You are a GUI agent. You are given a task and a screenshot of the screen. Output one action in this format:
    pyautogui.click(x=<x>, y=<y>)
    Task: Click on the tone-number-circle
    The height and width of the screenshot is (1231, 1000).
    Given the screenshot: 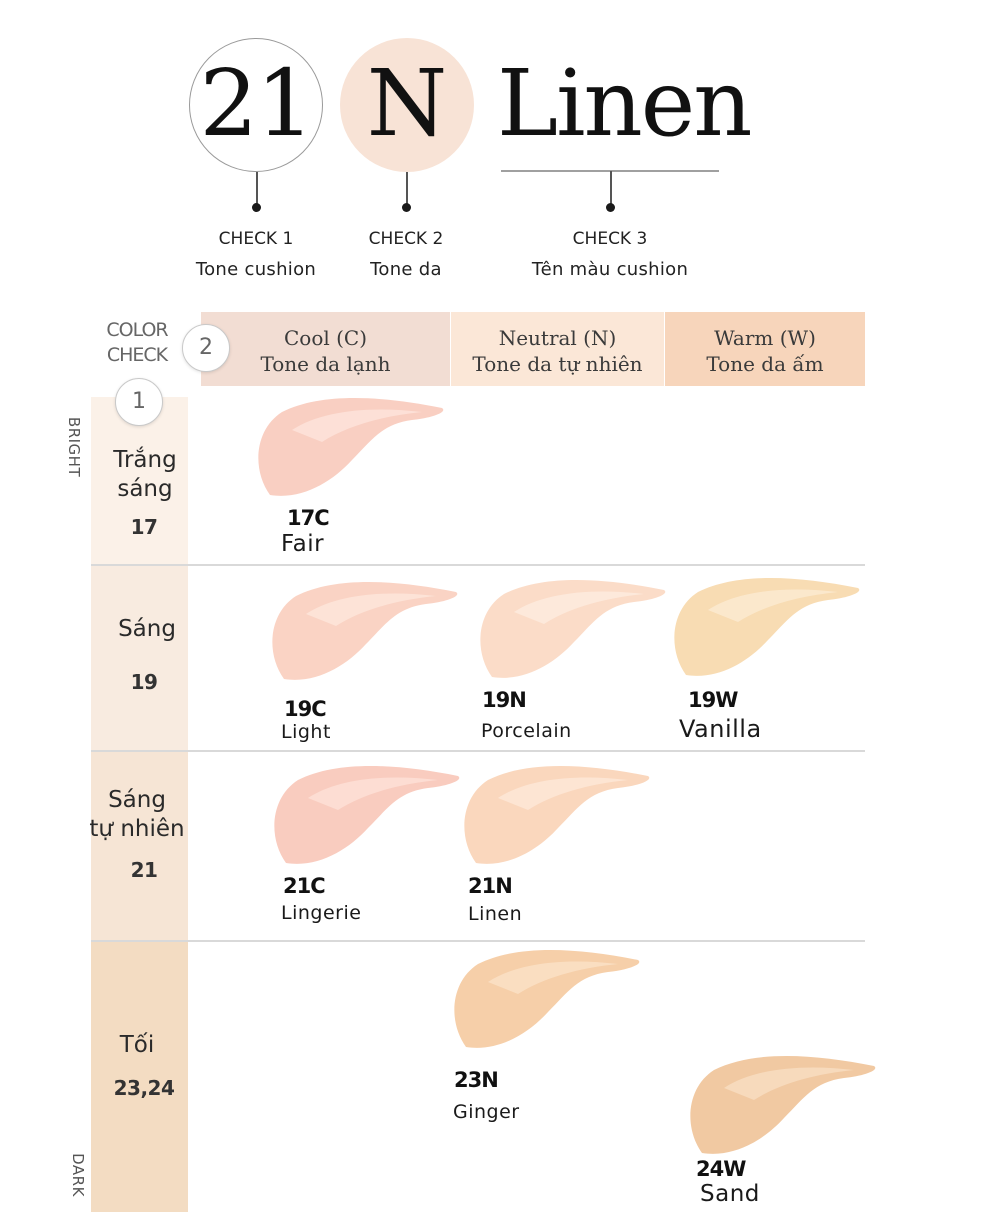 What is the action you would take?
    pyautogui.click(x=256, y=105)
    